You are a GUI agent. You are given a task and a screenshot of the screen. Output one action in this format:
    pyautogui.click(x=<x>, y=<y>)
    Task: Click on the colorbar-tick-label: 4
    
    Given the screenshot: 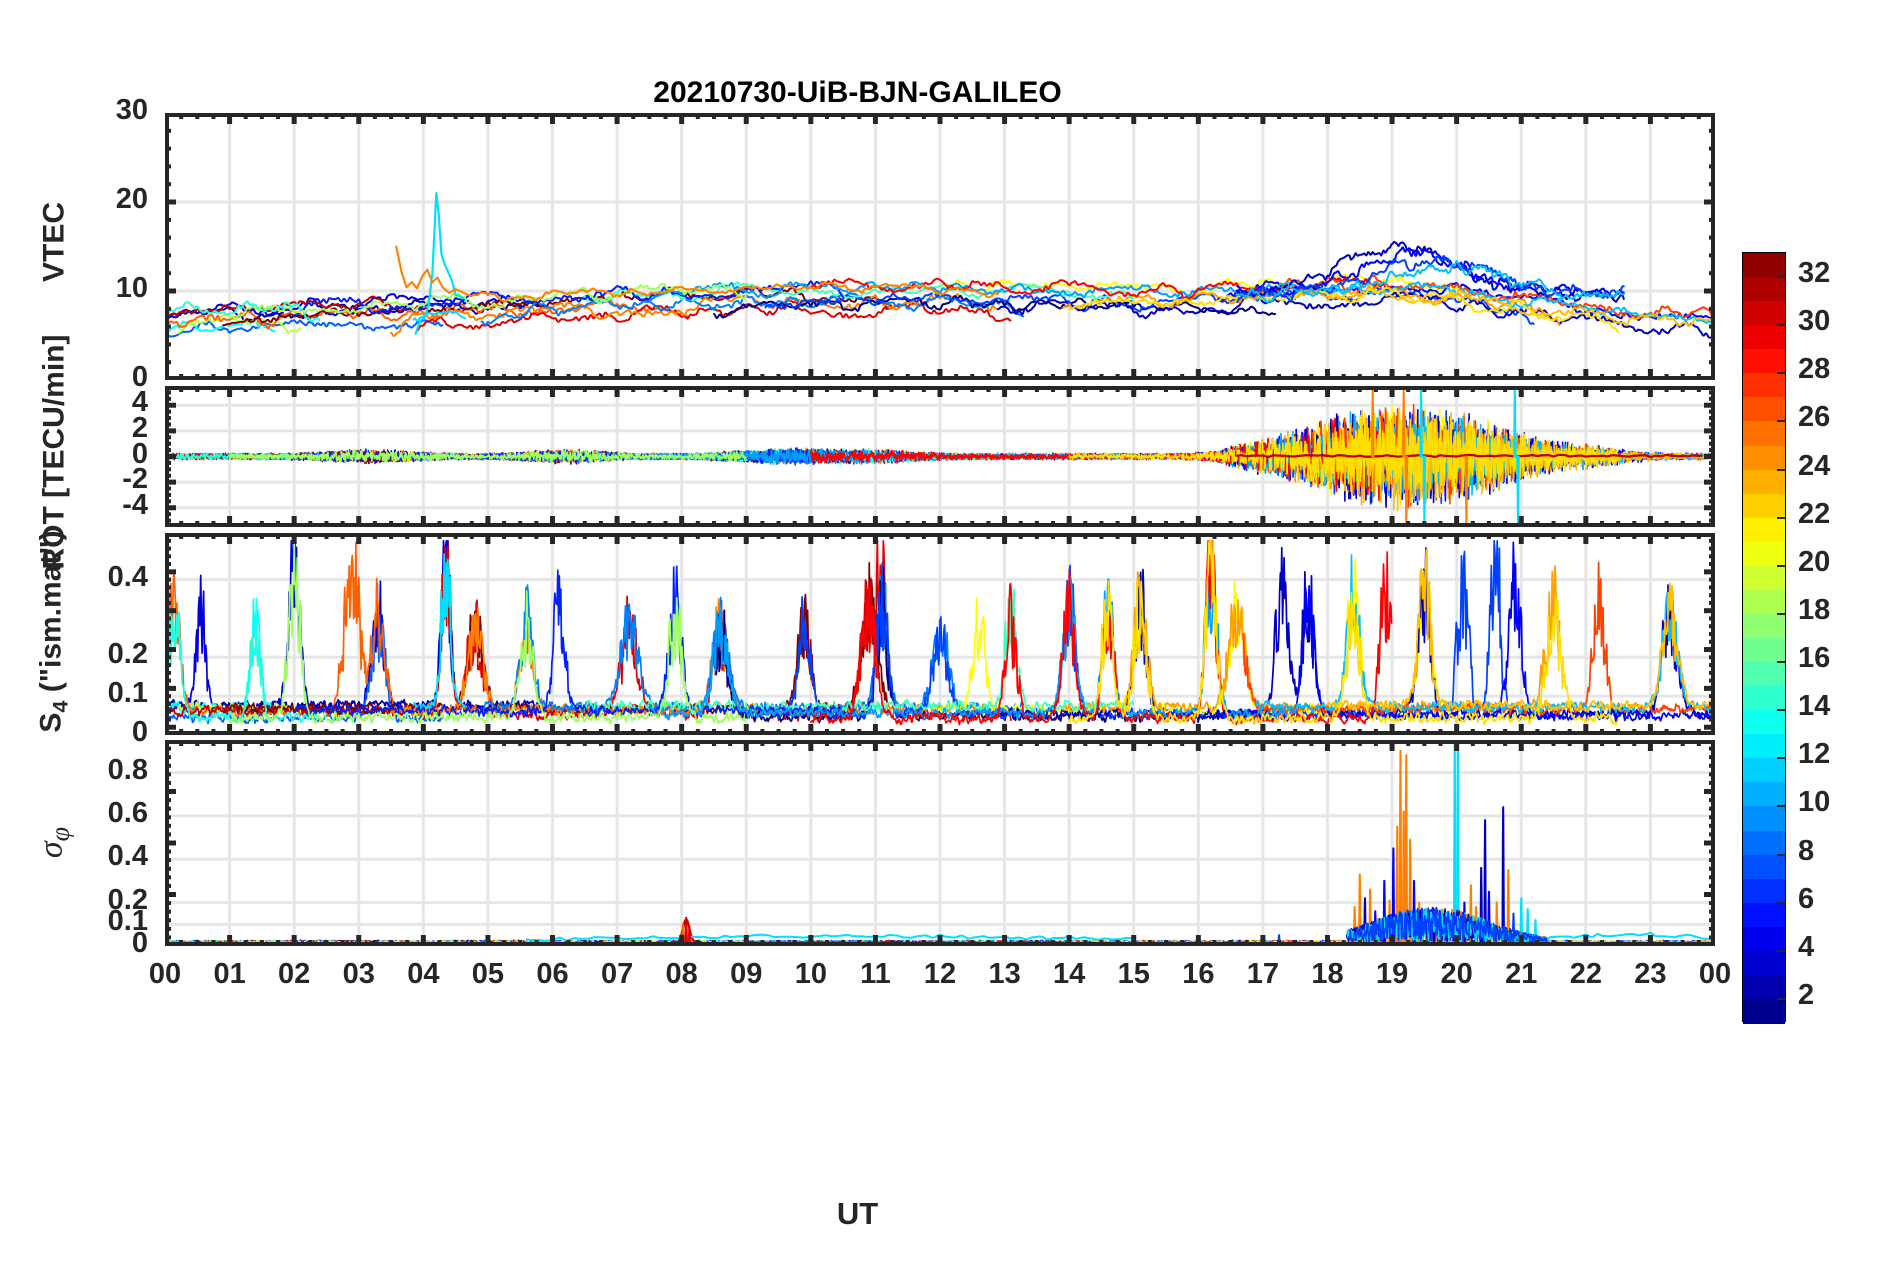 What is the action you would take?
    pyautogui.click(x=1806, y=946)
    